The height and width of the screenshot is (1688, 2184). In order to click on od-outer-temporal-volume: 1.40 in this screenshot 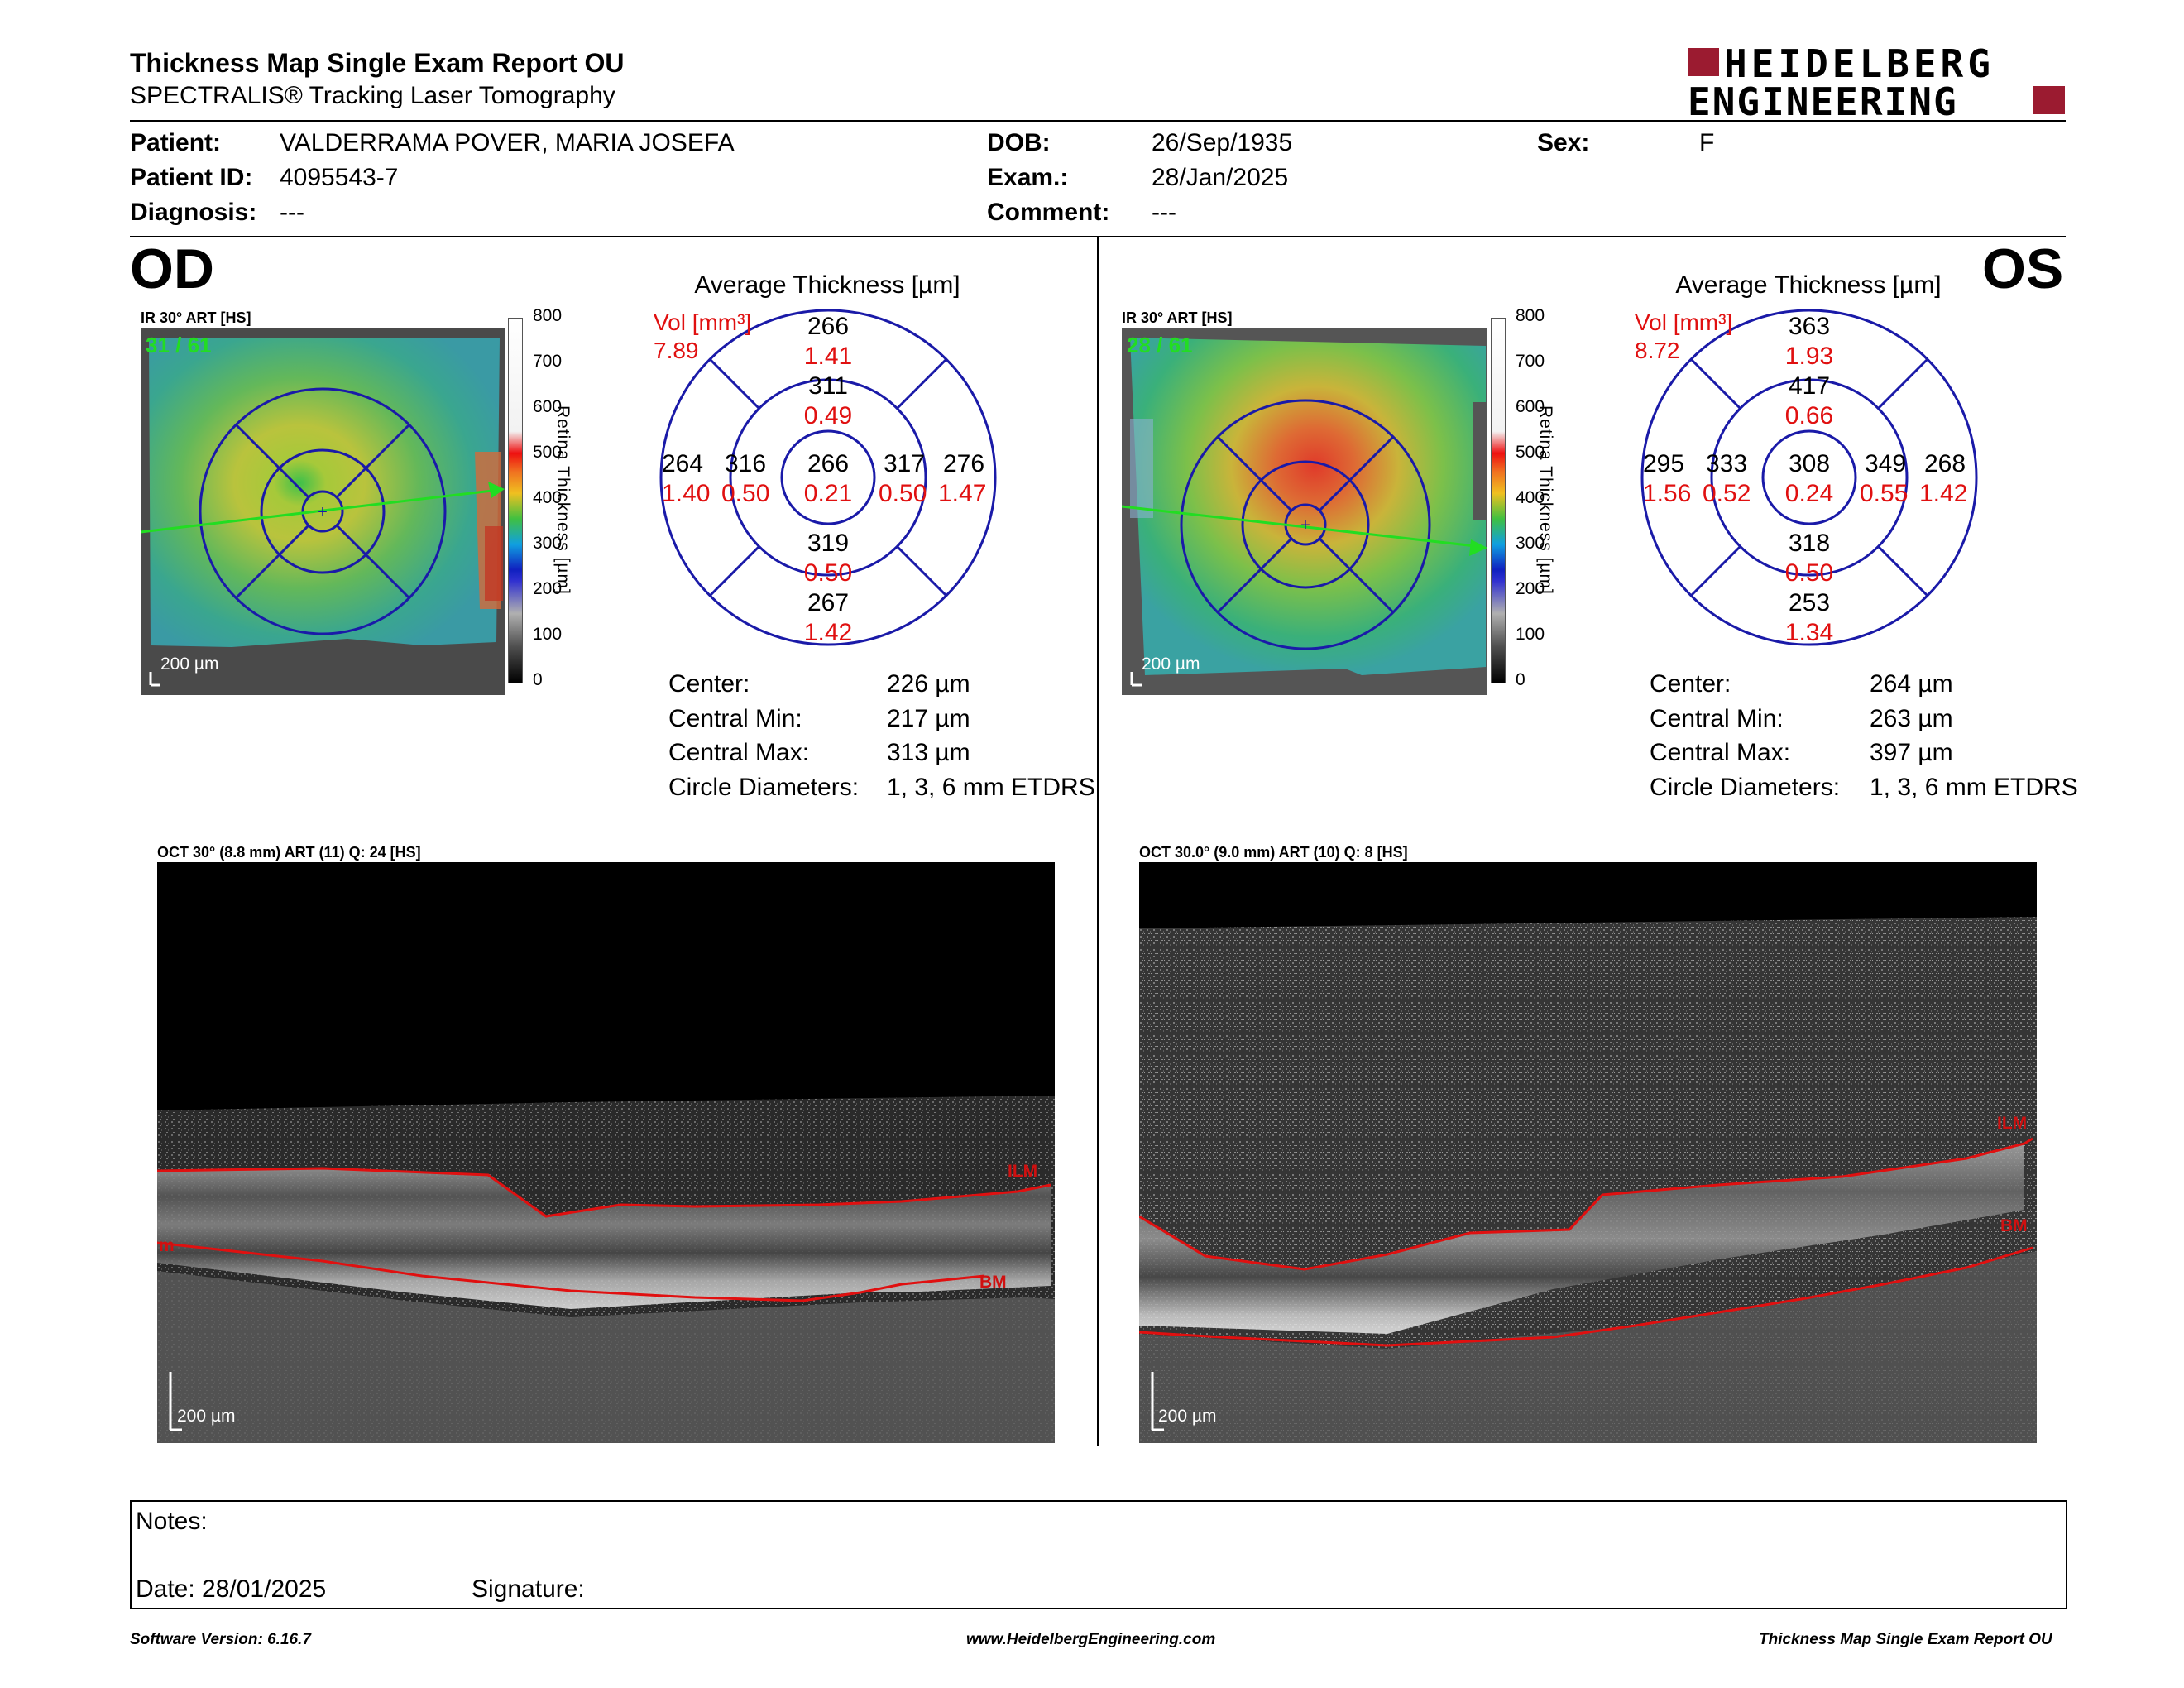, I will do `click(686, 493)`.